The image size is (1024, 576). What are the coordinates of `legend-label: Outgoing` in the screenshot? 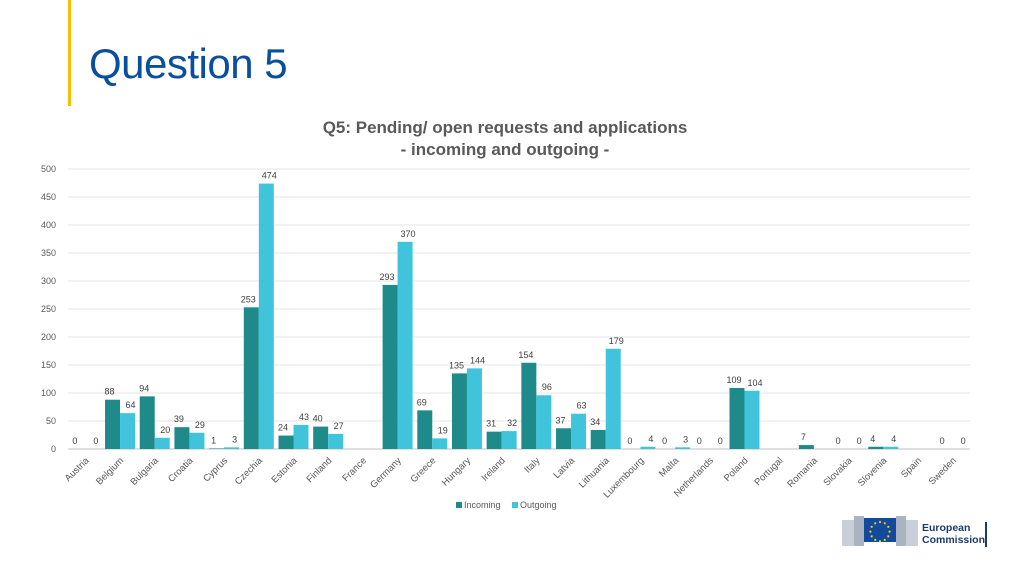 It's located at (538, 505).